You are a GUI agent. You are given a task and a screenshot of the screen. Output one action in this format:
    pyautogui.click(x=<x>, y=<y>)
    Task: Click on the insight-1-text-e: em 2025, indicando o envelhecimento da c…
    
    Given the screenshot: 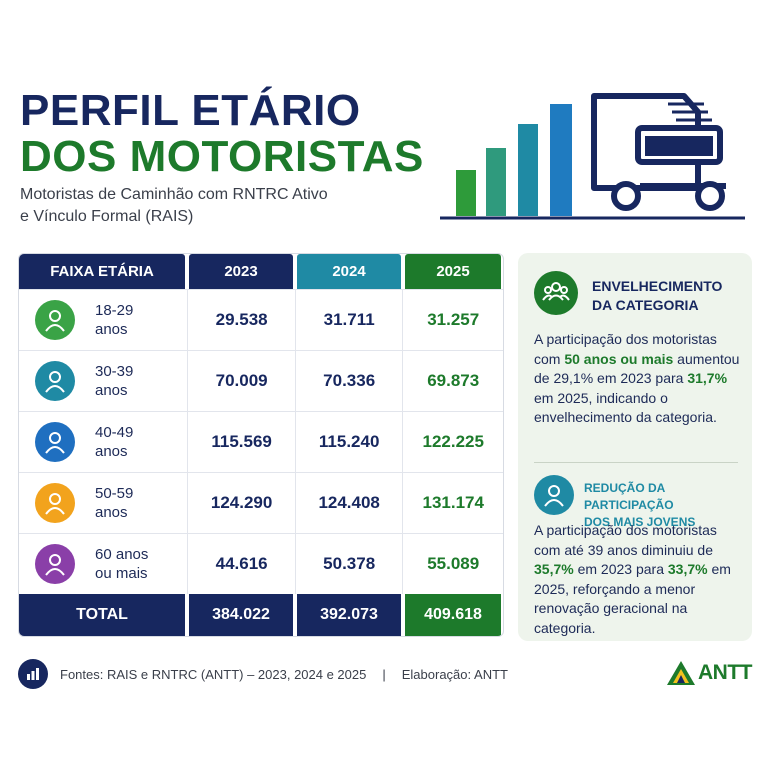 What is the action you would take?
    pyautogui.click(x=625, y=407)
    